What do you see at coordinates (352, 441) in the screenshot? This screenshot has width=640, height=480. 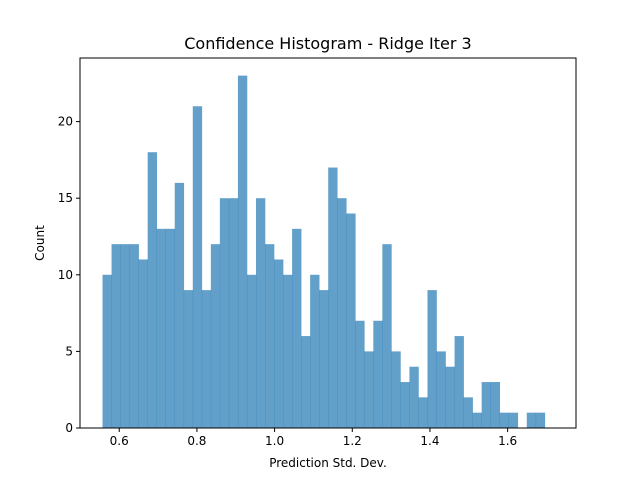 I see `x-tick-label: 1.2` at bounding box center [352, 441].